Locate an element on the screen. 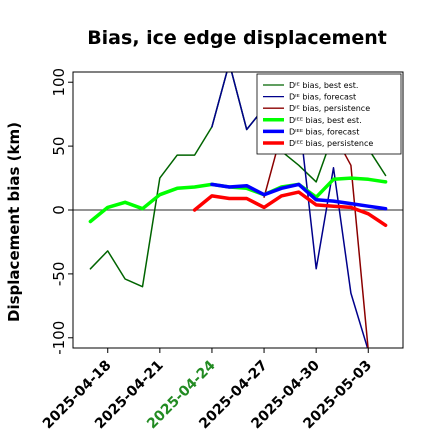 The height and width of the screenshot is (440, 440). legend-label-2: Dᴵᴱ bias, forecast is located at coordinates (322, 97).